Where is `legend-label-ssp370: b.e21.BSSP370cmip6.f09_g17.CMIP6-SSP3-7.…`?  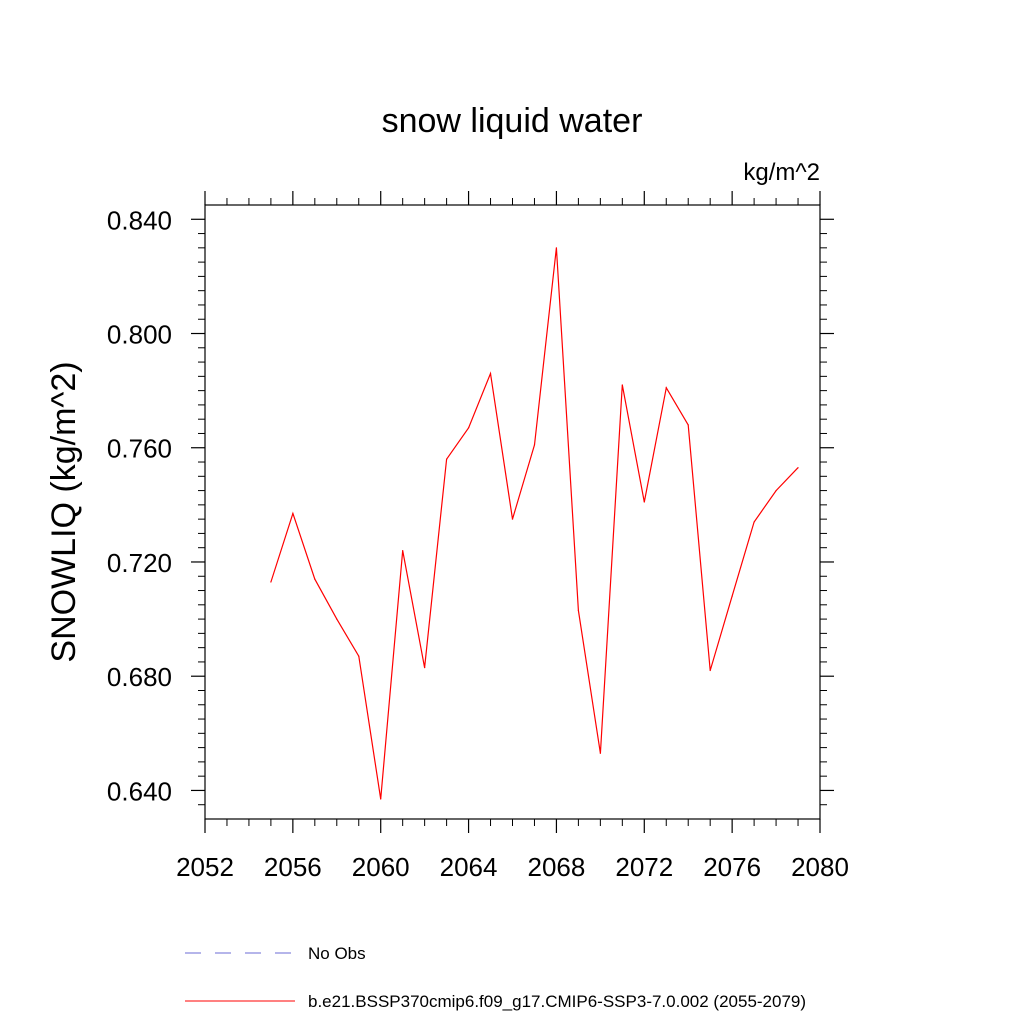
legend-label-ssp370: b.e21.BSSP370cmip6.f09_g17.CMIP6-SSP3-7.… is located at coordinates (557, 1001).